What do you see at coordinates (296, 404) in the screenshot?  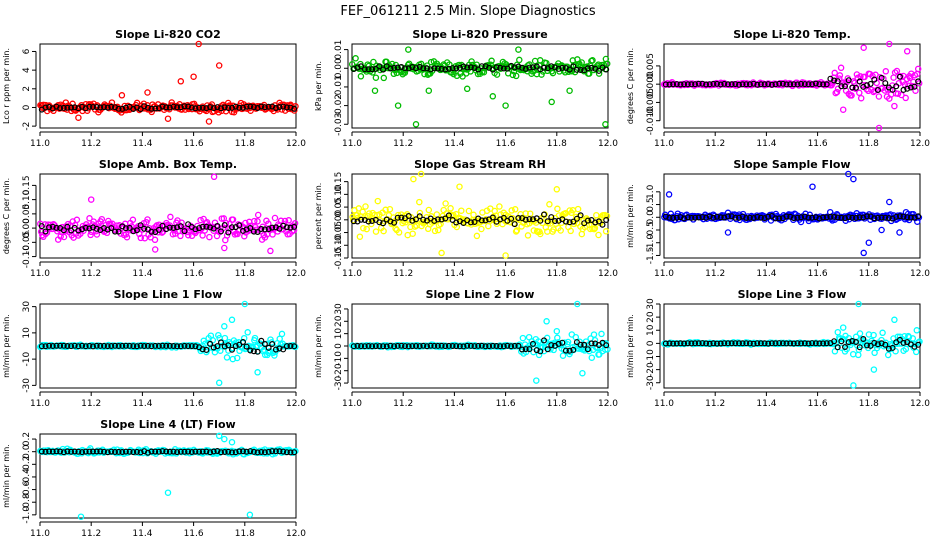 I see `x-tick-label: 12.0` at bounding box center [296, 404].